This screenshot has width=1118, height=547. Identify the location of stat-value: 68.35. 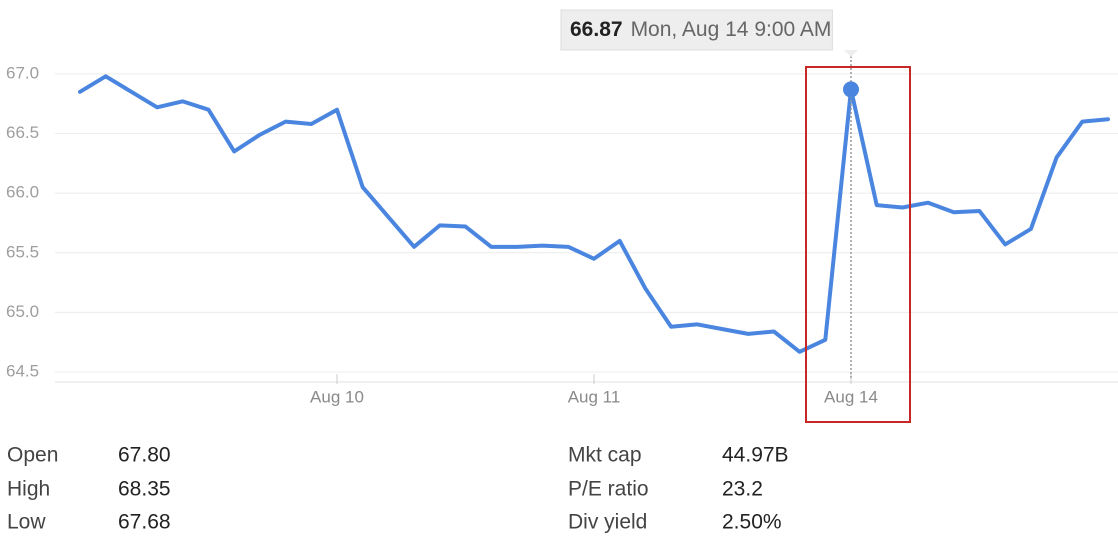
(144, 489).